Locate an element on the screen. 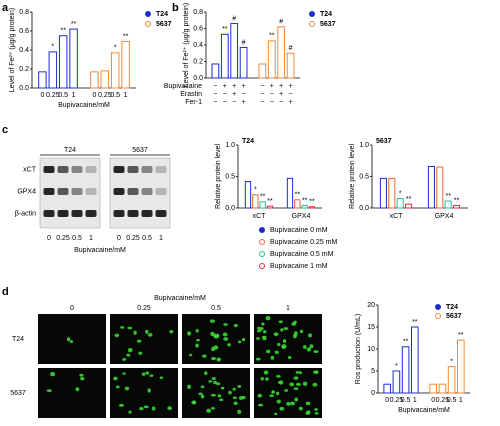 The height and width of the screenshot is (426, 500). x-tick-label: 1 is located at coordinates (126, 95).